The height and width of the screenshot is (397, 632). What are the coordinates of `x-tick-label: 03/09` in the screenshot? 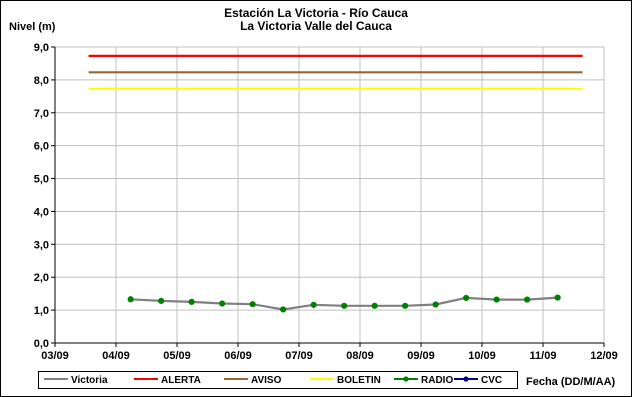 It's located at (55, 356).